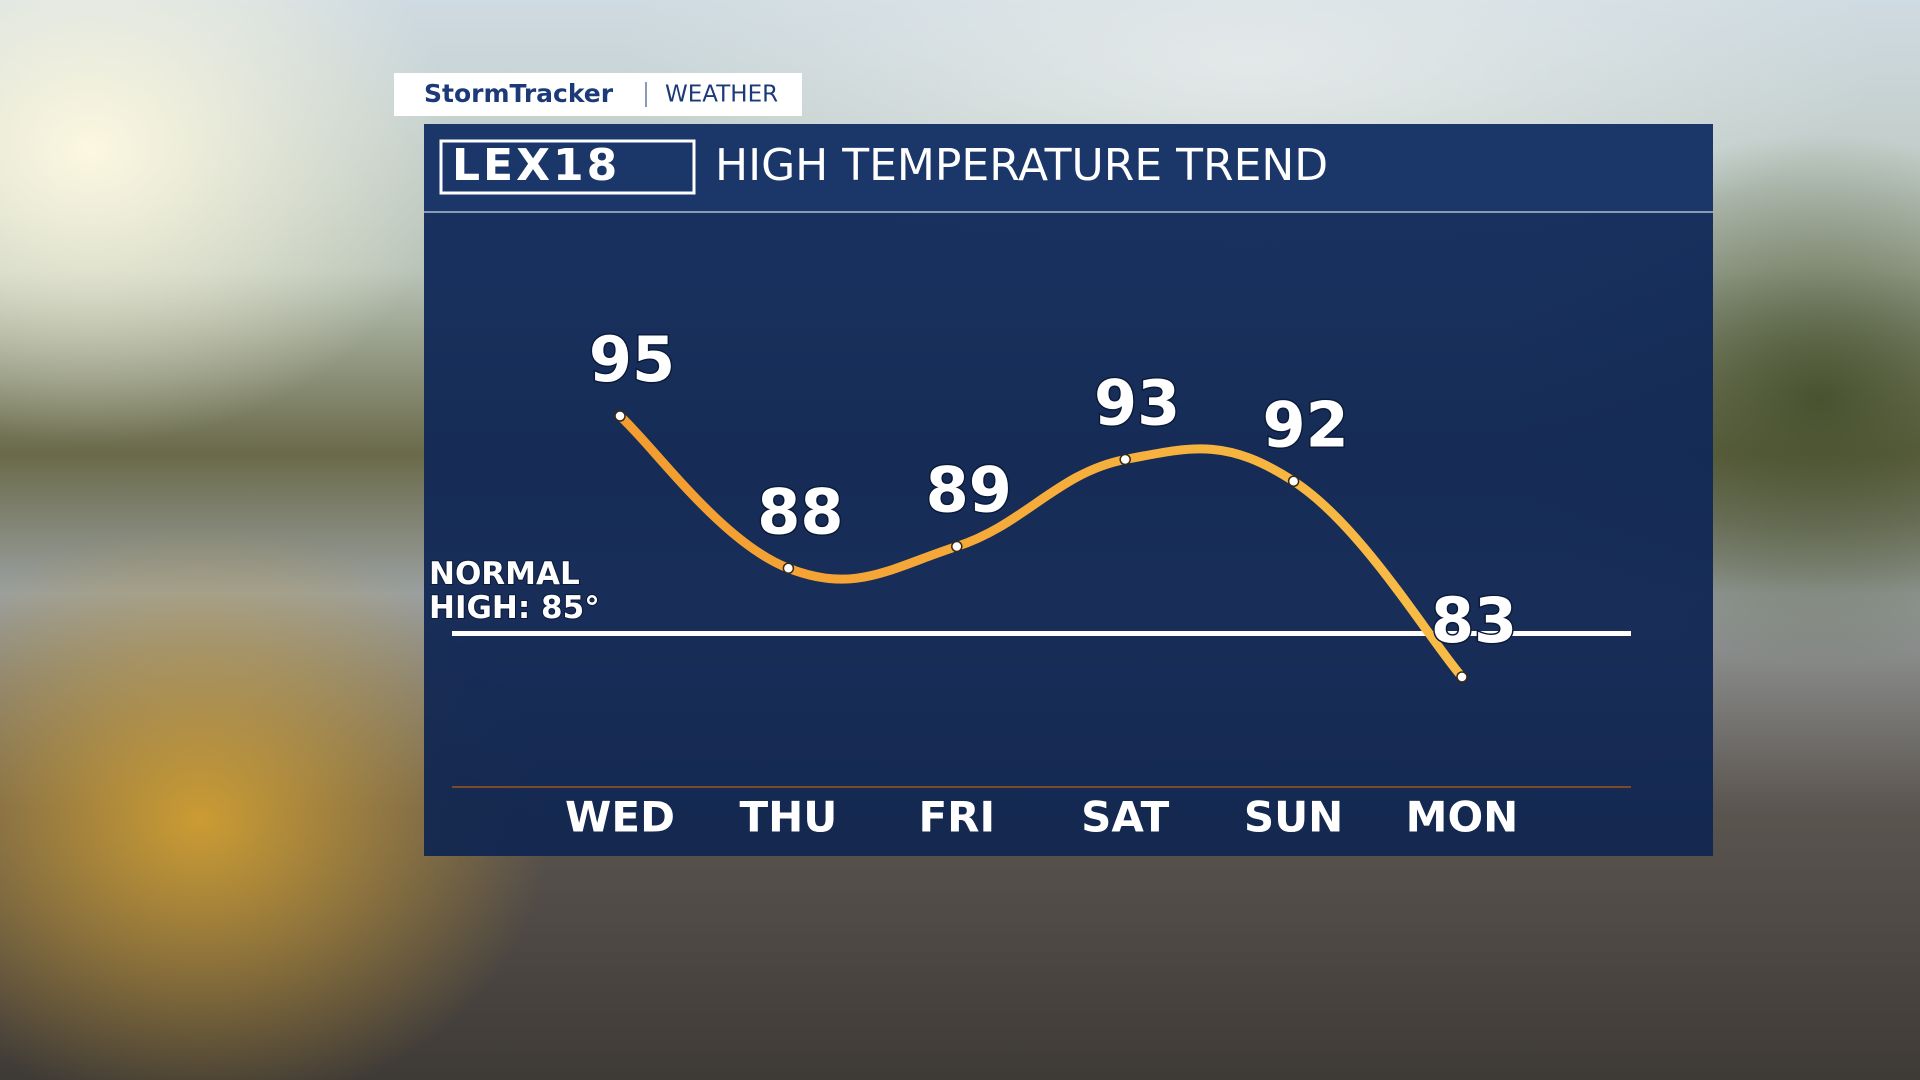 The height and width of the screenshot is (1080, 1920). What do you see at coordinates (956, 817) in the screenshot?
I see `day-label: FRI` at bounding box center [956, 817].